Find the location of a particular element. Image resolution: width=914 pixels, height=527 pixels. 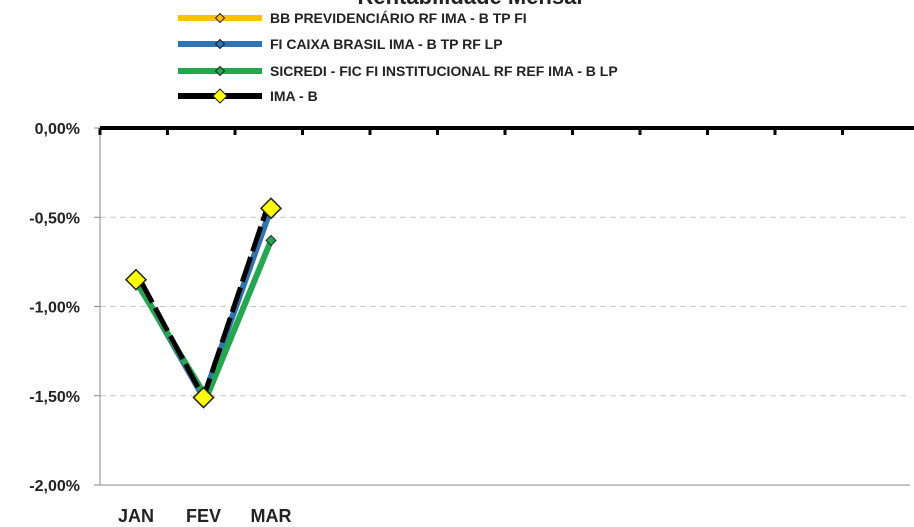

legend-label: FI CAIXA BRASIL IMA - B TP RF LP is located at coordinates (386, 44).